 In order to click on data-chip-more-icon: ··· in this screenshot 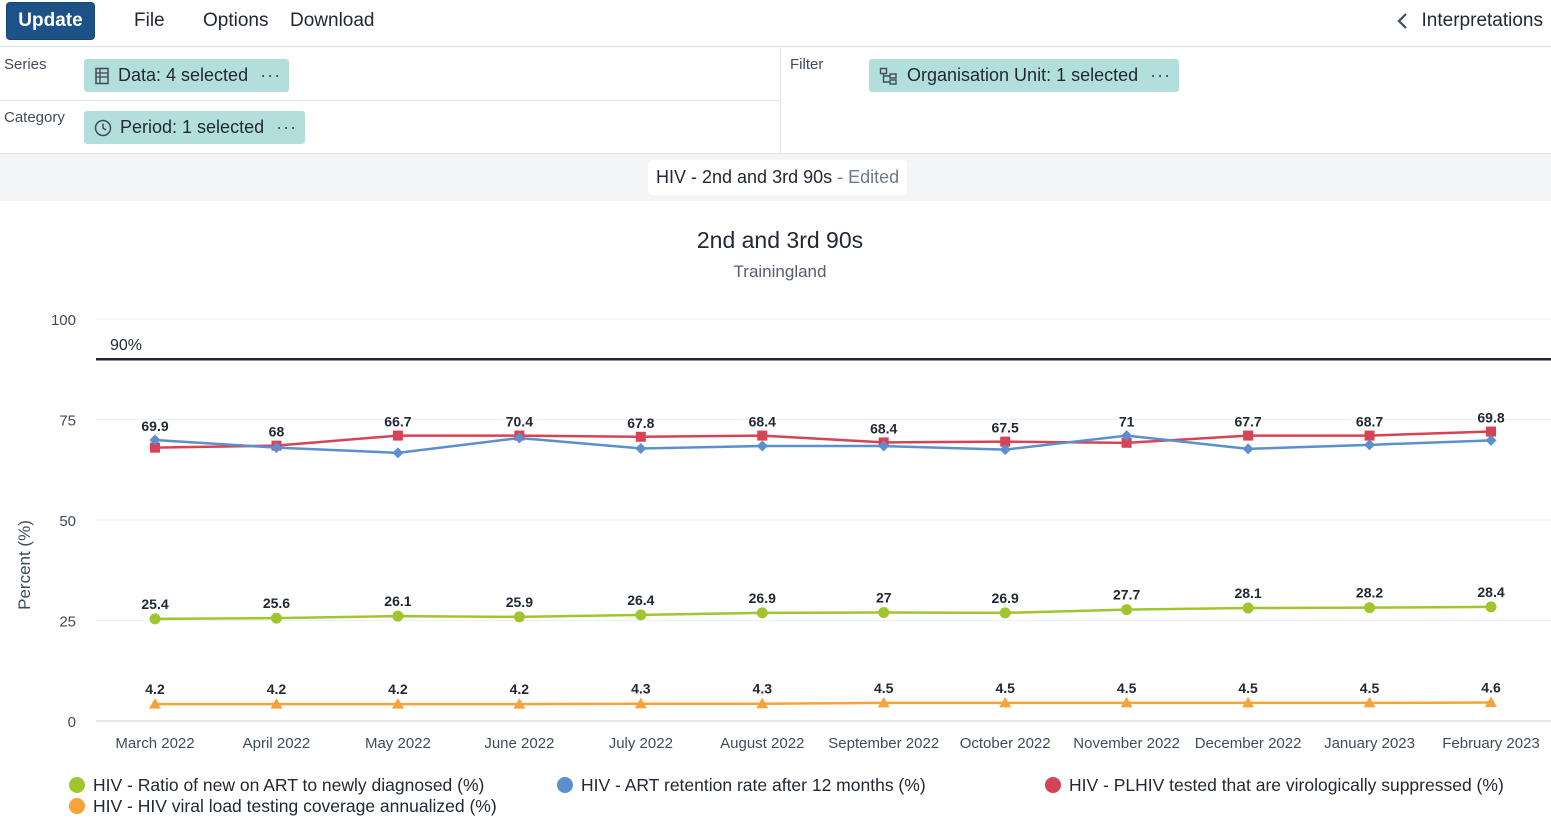, I will do `click(271, 75)`.